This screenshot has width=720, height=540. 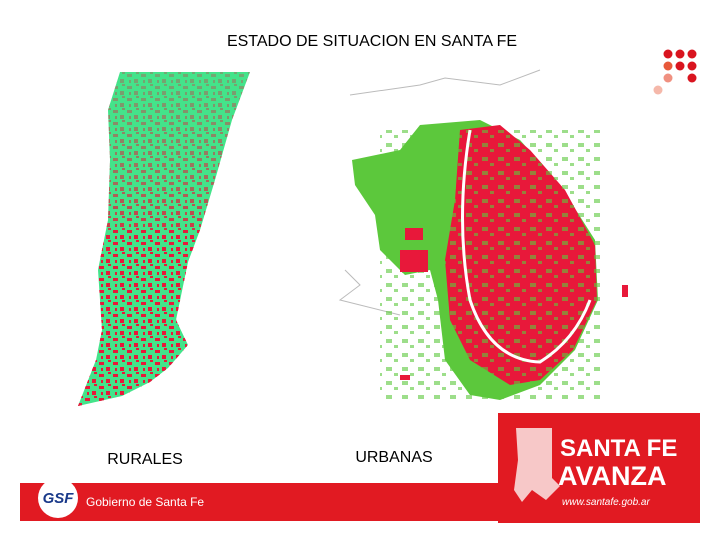 I want to click on footer-text: Gobierno de Santa Fe, so click(x=145, y=502).